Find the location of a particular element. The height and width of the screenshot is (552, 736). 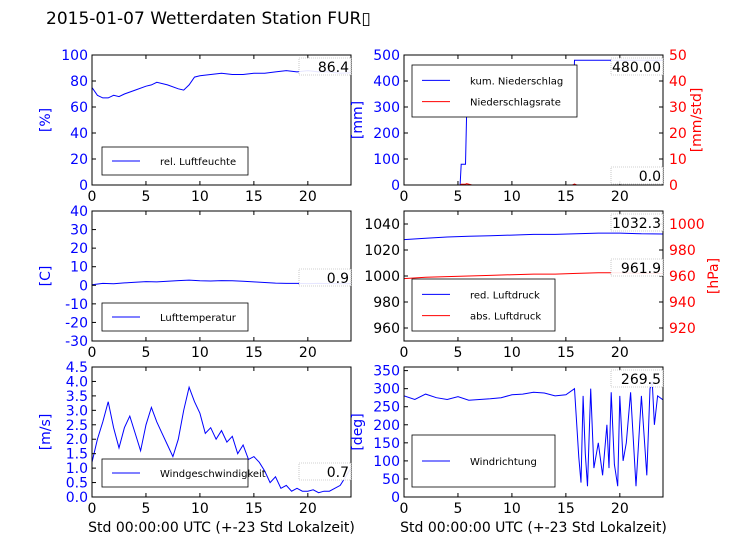

y-tick-right-label: 50 is located at coordinates (678, 56).